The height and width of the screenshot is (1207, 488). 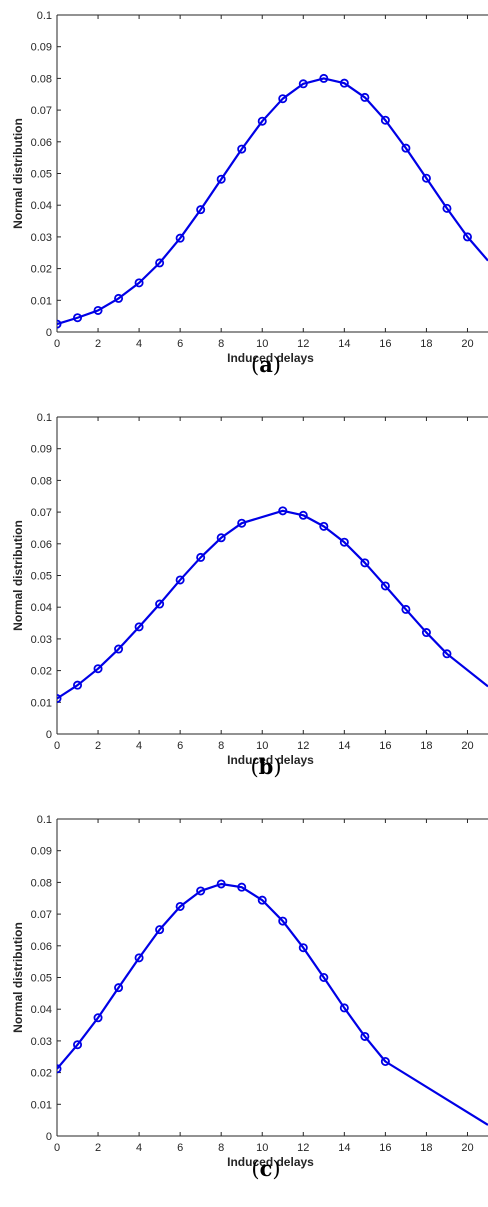 I want to click on x-tick-label: 14, so click(x=344, y=746).